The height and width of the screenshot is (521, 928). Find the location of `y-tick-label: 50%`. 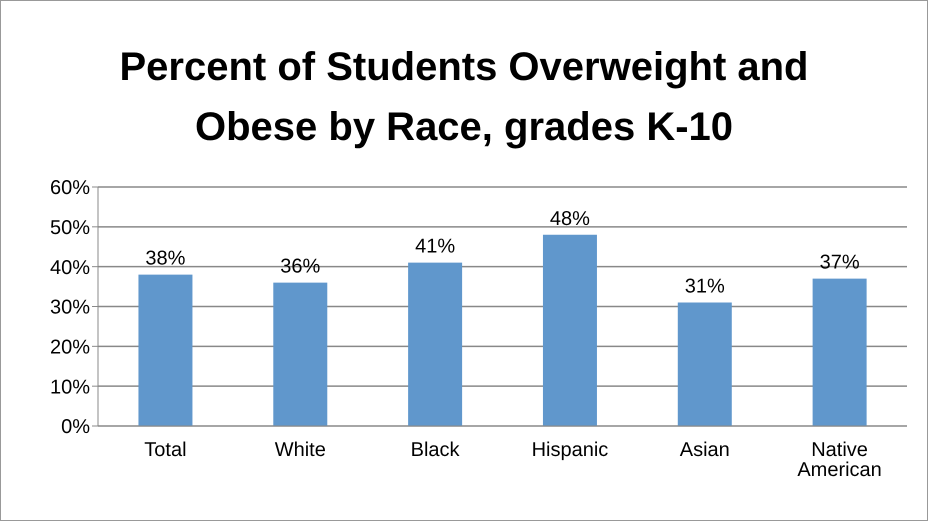

y-tick-label: 50% is located at coordinates (70, 227).